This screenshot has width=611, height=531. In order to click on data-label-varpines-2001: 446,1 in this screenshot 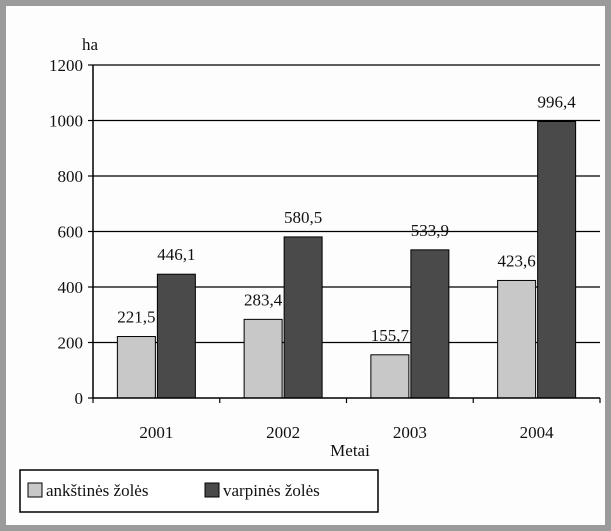, I will do `click(176, 254)`.